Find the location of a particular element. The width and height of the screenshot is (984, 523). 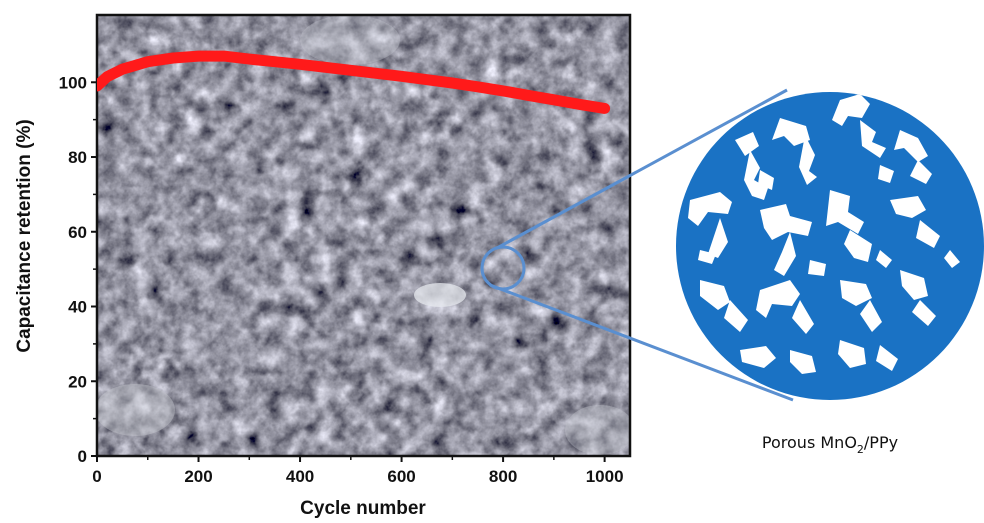

connector-line-bottom is located at coordinates (641, 342).